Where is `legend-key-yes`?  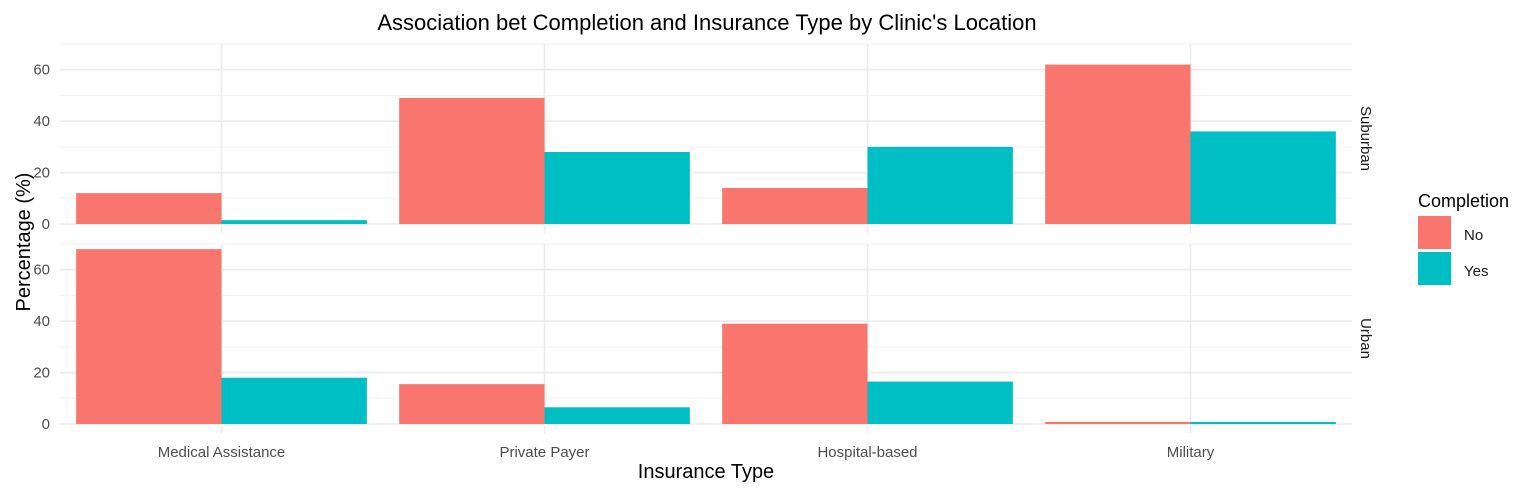 legend-key-yes is located at coordinates (1434, 268).